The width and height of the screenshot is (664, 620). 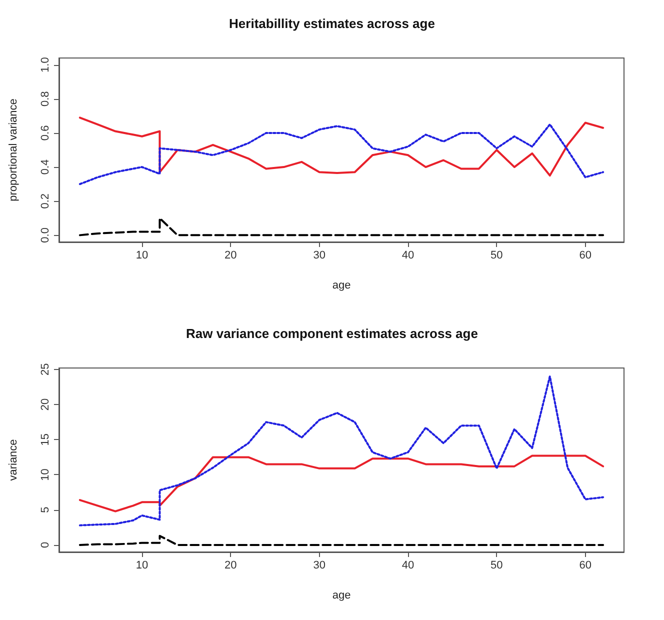 What do you see at coordinates (46, 99) in the screenshot?
I see `y-tick-label: 0.8` at bounding box center [46, 99].